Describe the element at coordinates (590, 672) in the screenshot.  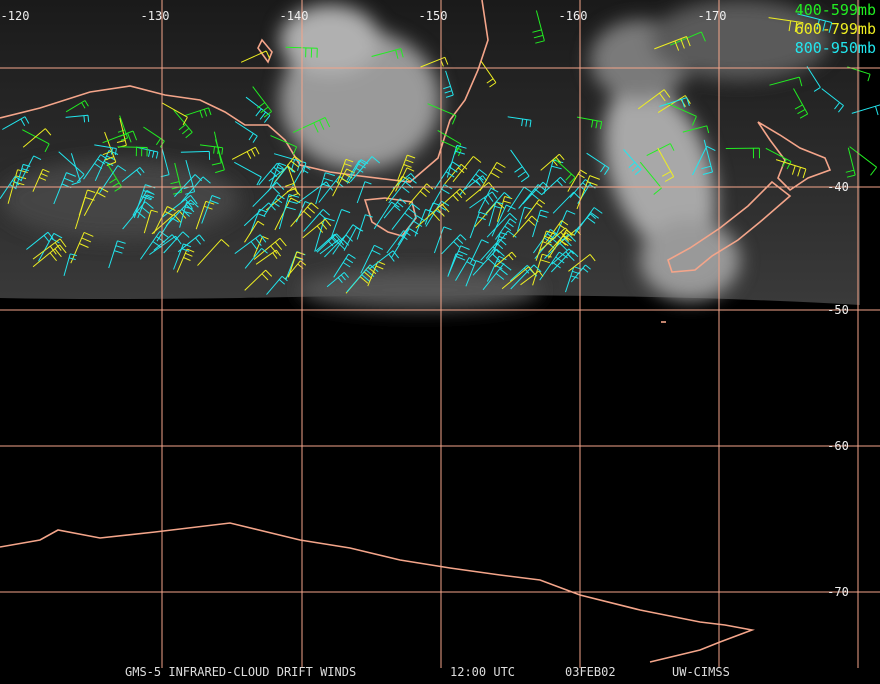
I see `footer-date: 03FEB02` at that location.